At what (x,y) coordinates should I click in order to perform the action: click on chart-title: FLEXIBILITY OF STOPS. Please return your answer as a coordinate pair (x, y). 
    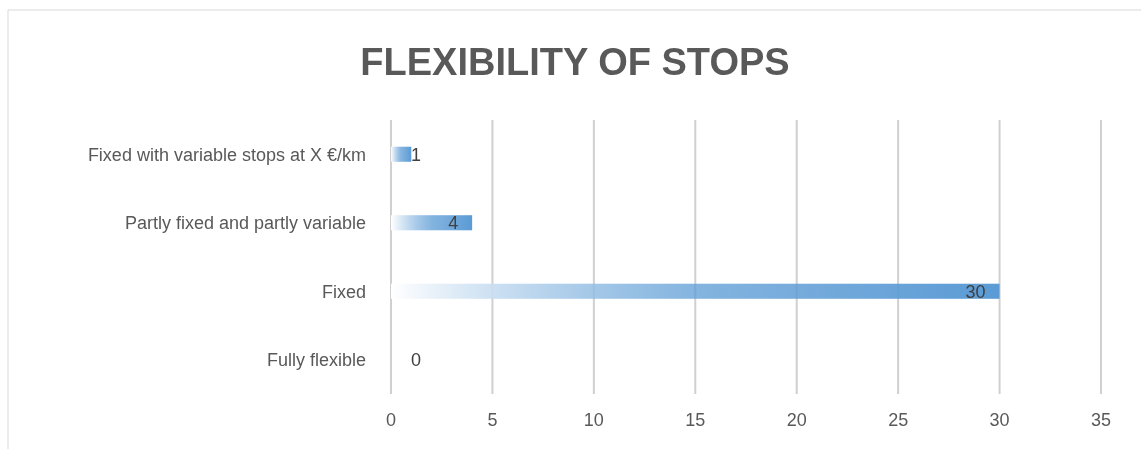
    Looking at the image, I should click on (575, 62).